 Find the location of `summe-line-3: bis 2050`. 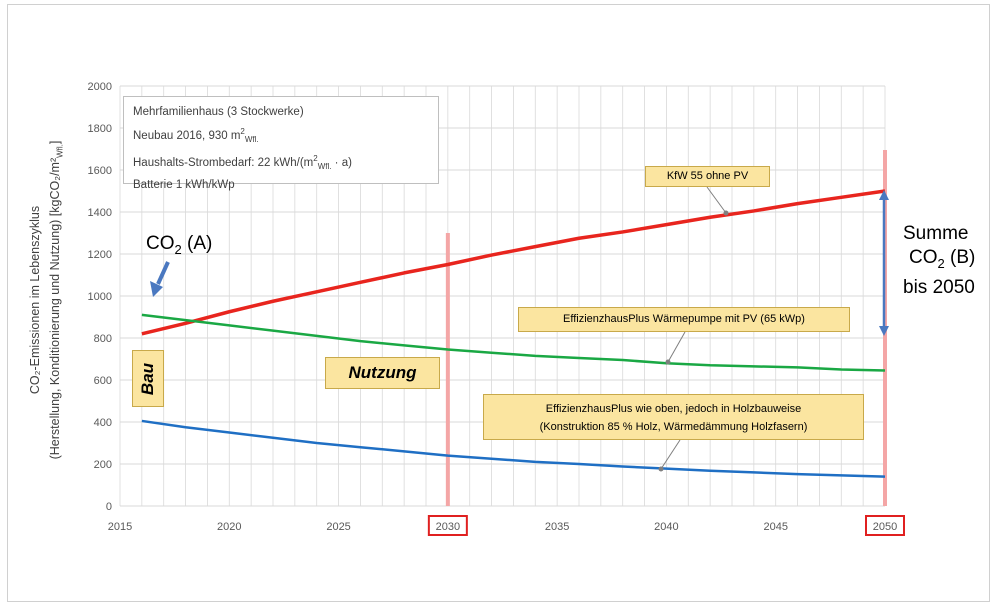

summe-line-3: bis 2050 is located at coordinates (939, 287).